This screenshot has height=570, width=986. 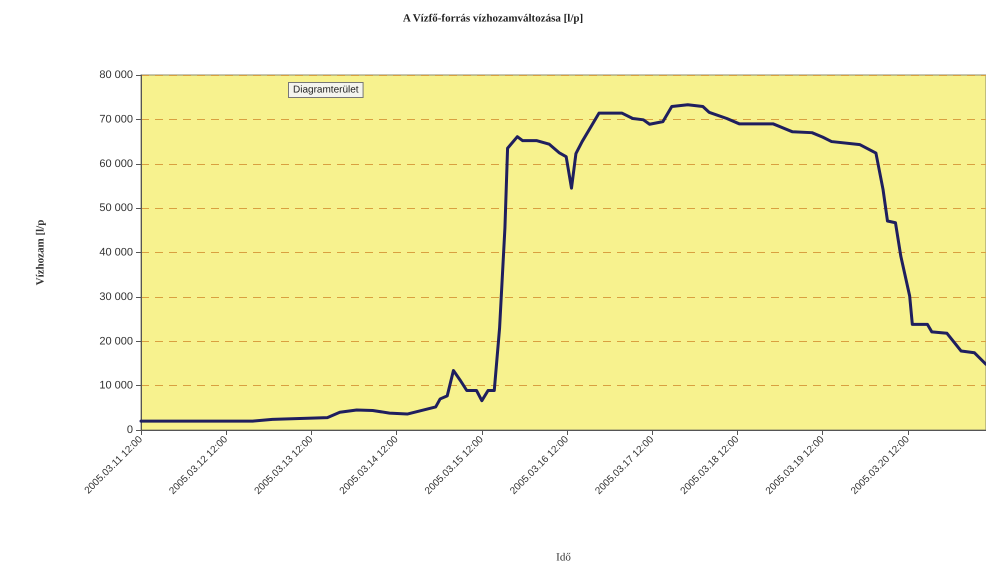 What do you see at coordinates (40, 253) in the screenshot?
I see `y-axis-title: Vízhozam [l/p` at bounding box center [40, 253].